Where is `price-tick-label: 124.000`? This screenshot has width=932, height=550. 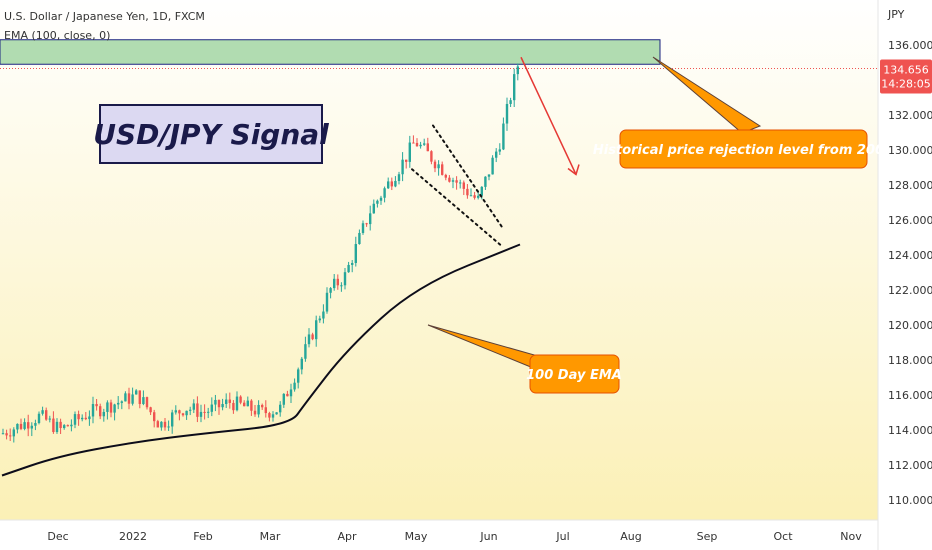 price-tick-label: 124.000 is located at coordinates (910, 255).